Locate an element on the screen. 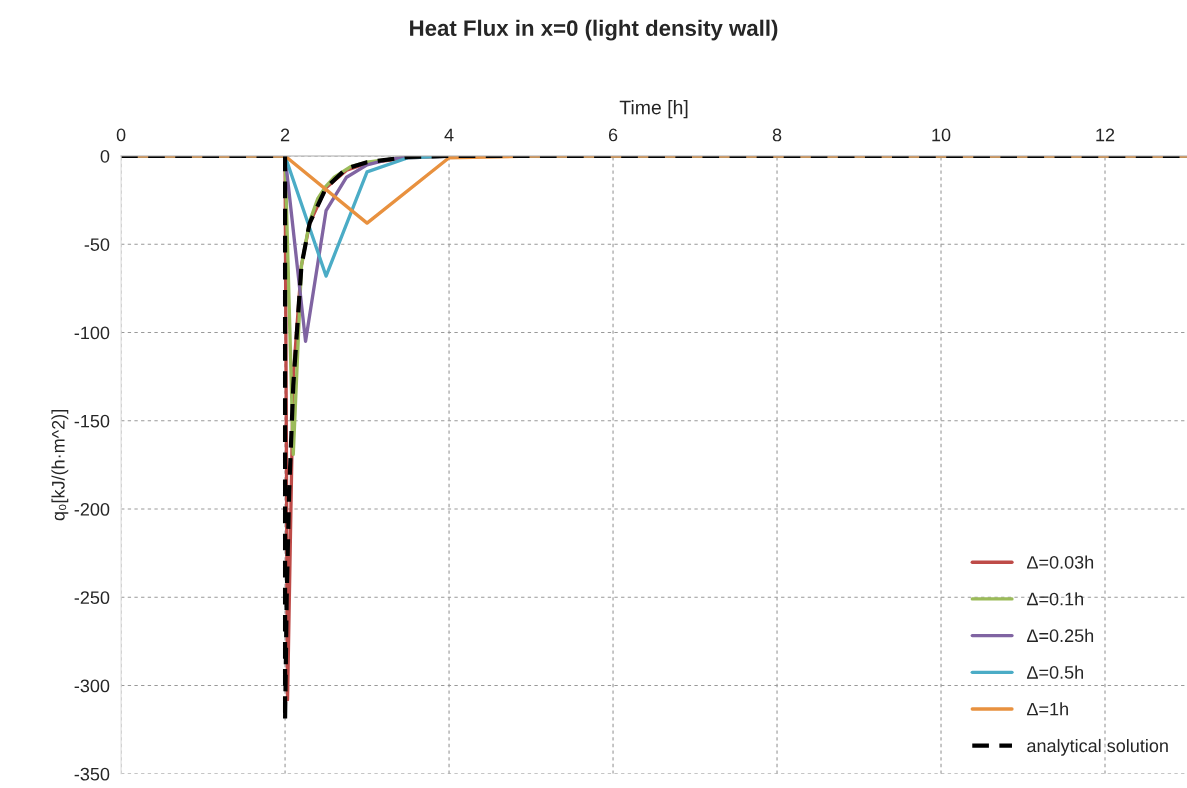 Image resolution: width=1187 pixels, height=788 pixels. legend-label: Δ=0.1h is located at coordinates (1054, 599).